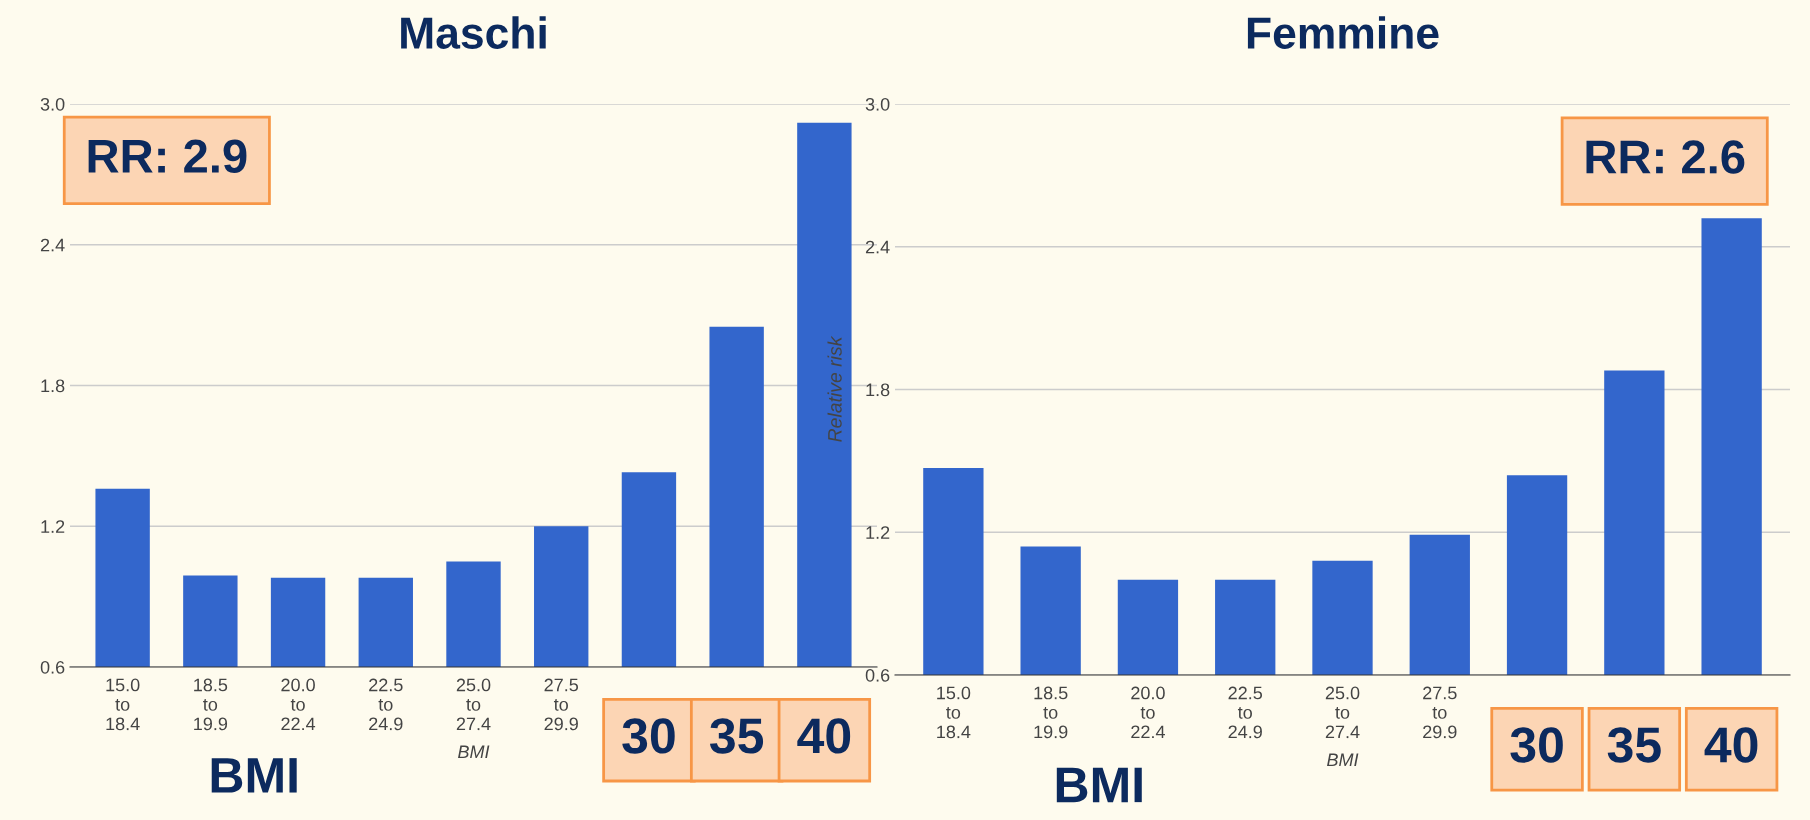 This screenshot has height=820, width=1810. I want to click on annotation: RR: 2.6, so click(1665, 157).